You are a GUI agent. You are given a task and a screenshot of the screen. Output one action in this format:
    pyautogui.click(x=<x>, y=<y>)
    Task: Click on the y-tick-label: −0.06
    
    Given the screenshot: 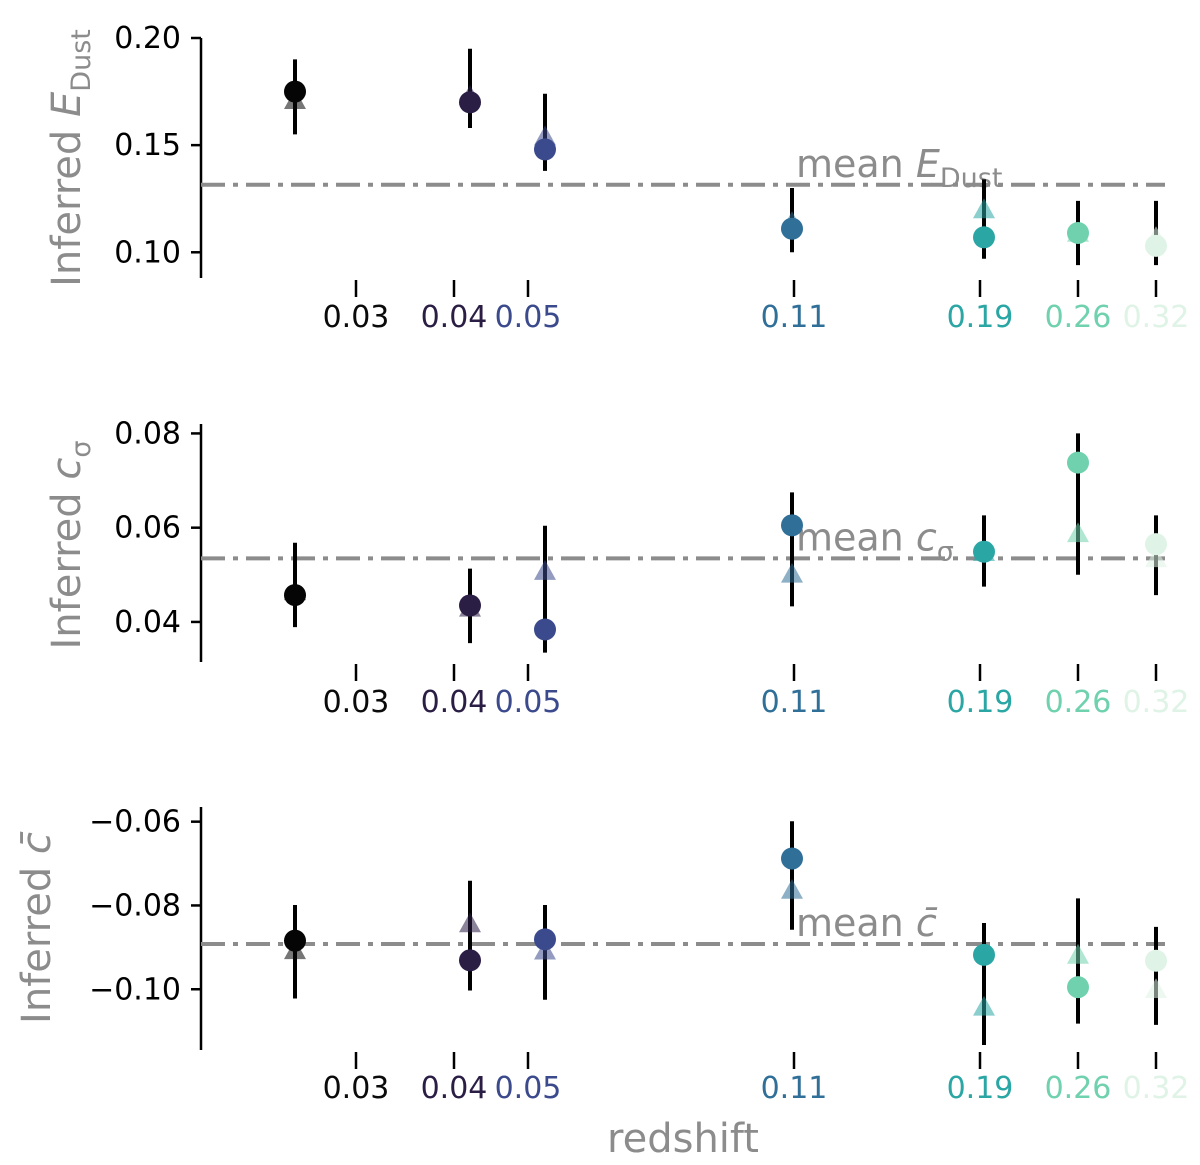 What is the action you would take?
    pyautogui.click(x=135, y=822)
    